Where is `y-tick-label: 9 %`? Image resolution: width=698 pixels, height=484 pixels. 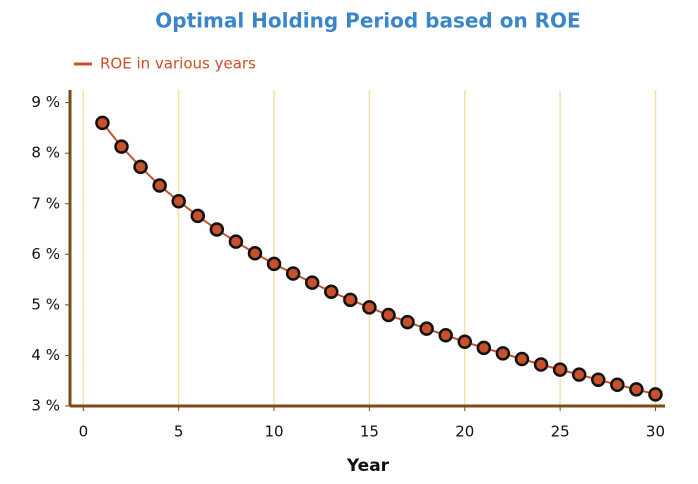 y-tick-label: 9 % is located at coordinates (45, 102).